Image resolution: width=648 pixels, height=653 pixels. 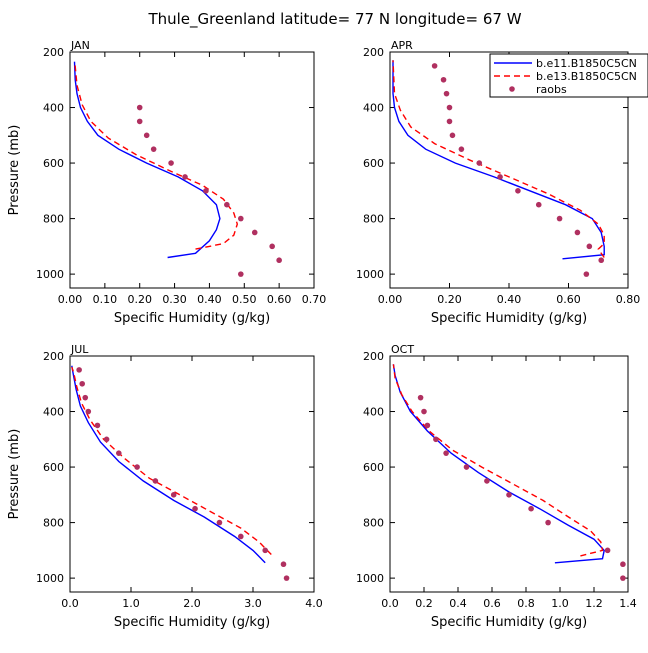 I want to click on x-tick-label: 0.10, so click(x=105, y=299).